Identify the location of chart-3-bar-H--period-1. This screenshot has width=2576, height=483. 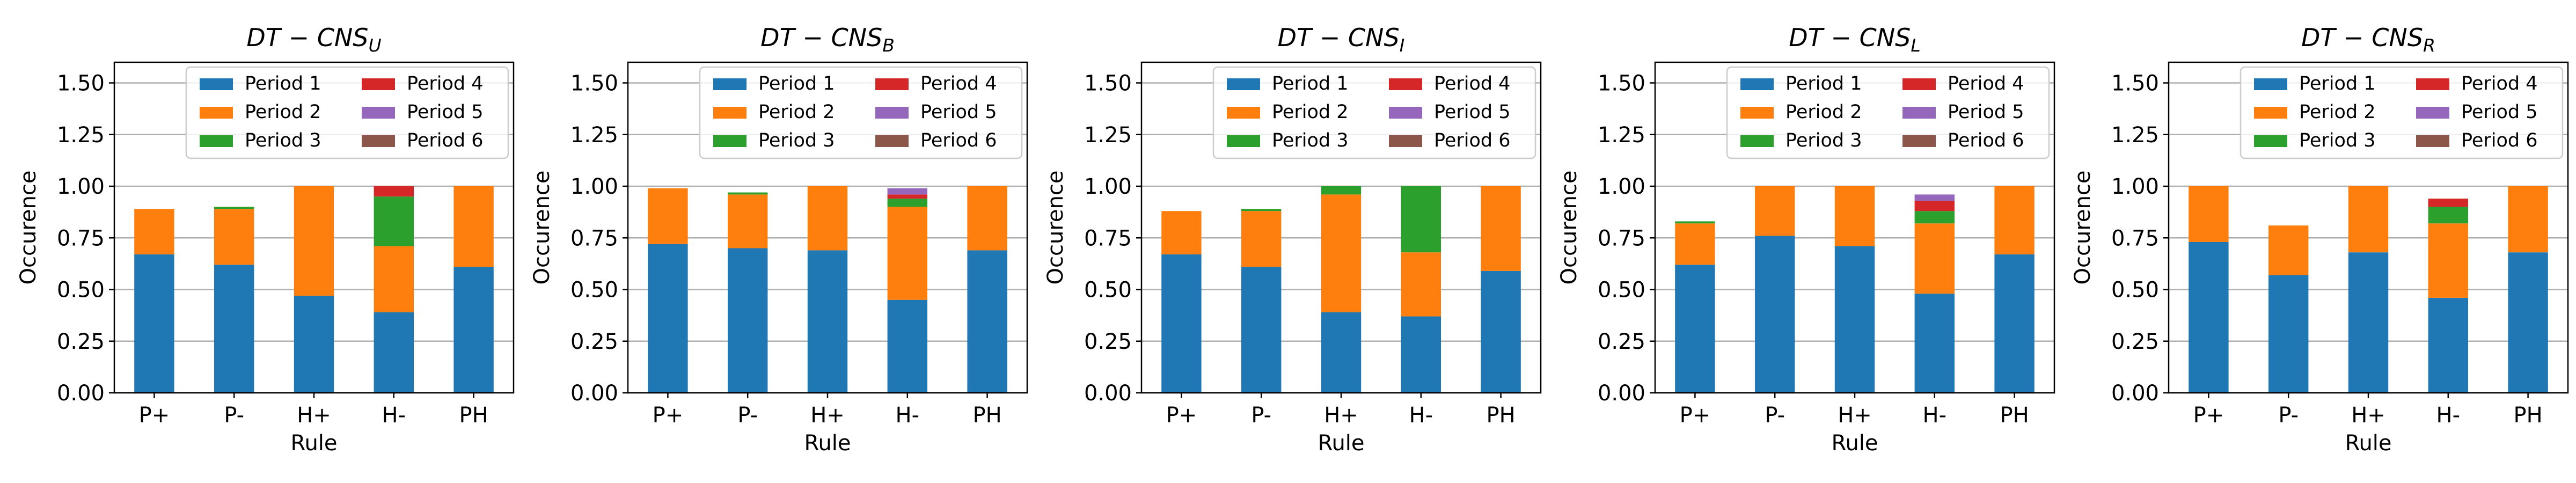
(1421, 354).